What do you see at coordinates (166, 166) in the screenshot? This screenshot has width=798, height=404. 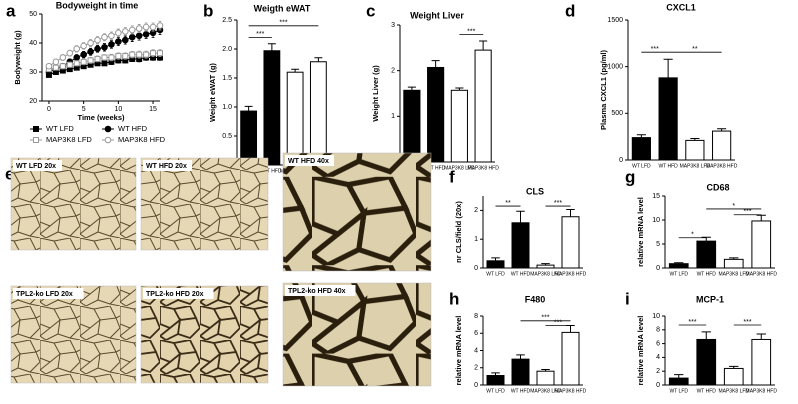 I see `micrograph-label: WT HFD 20x` at bounding box center [166, 166].